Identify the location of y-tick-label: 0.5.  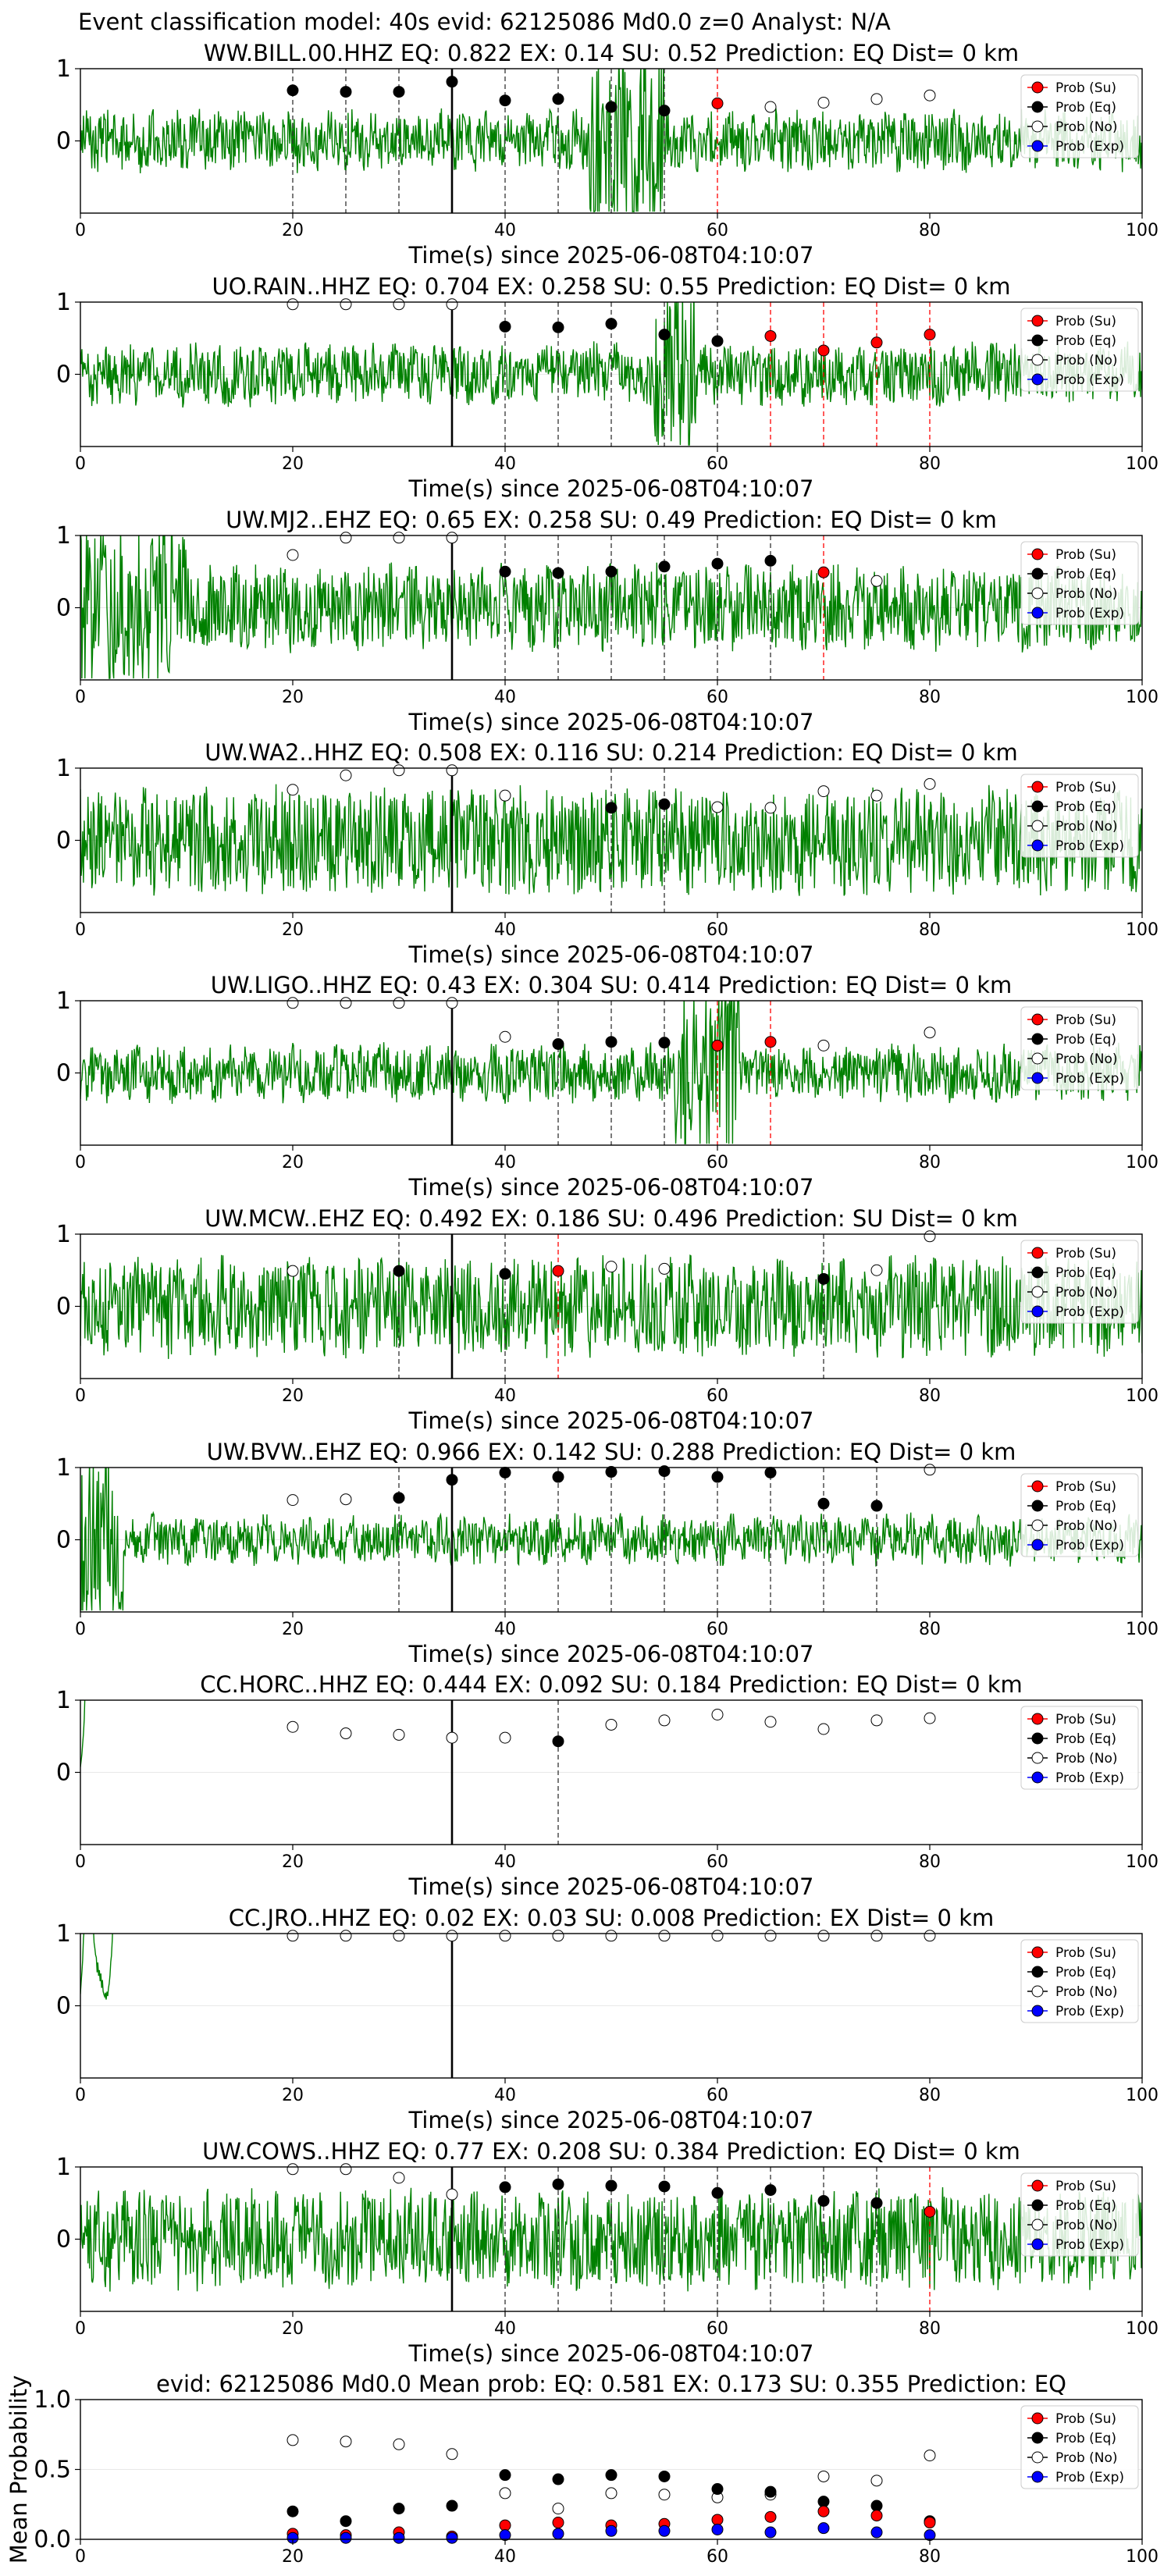
(52, 2470).